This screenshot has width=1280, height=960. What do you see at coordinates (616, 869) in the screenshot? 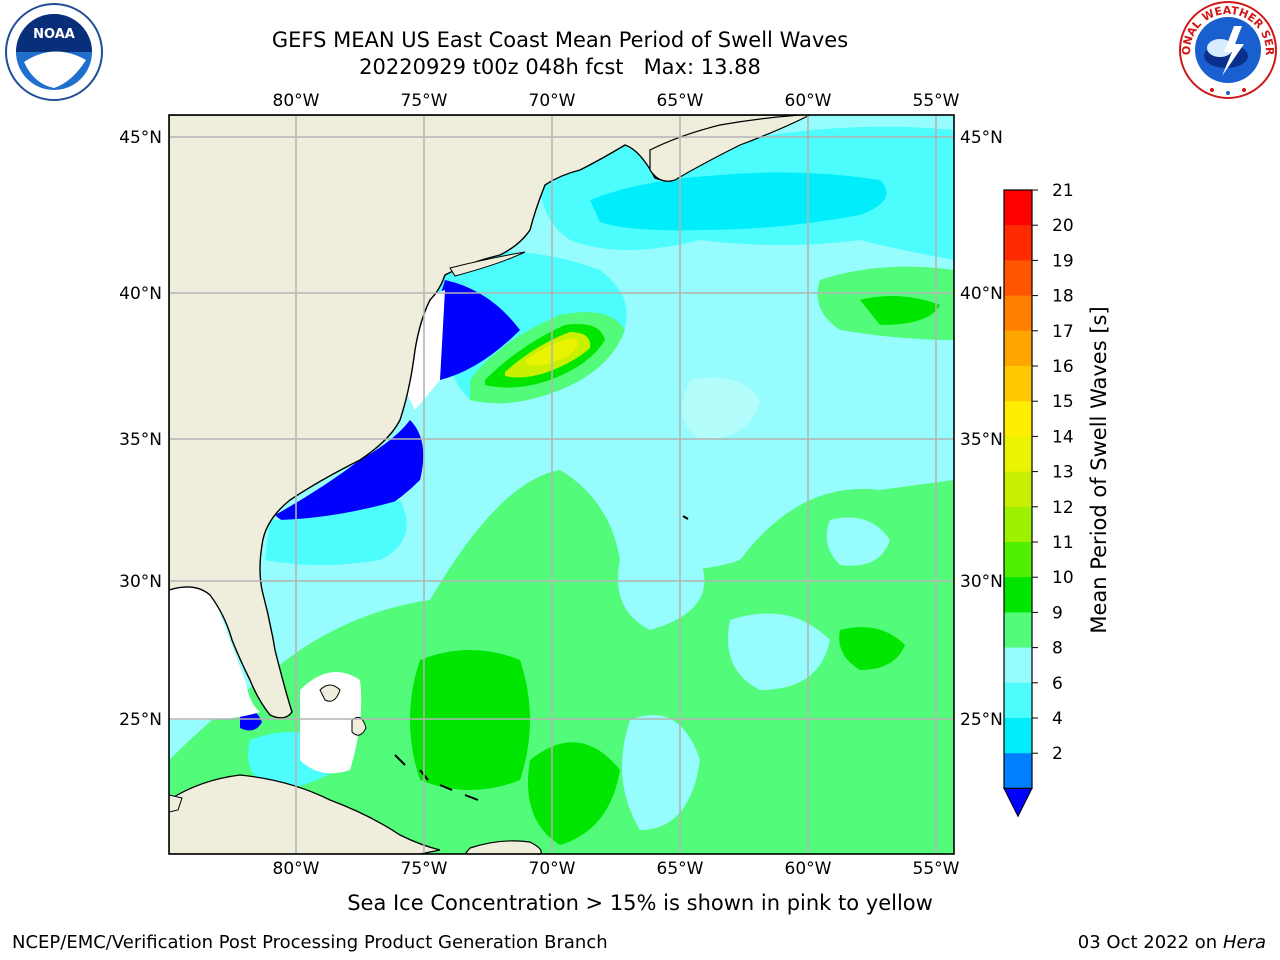
I see `lon-labels-bottom: 80°W 75°W 70°W 65°W 60°W 55°W` at bounding box center [616, 869].